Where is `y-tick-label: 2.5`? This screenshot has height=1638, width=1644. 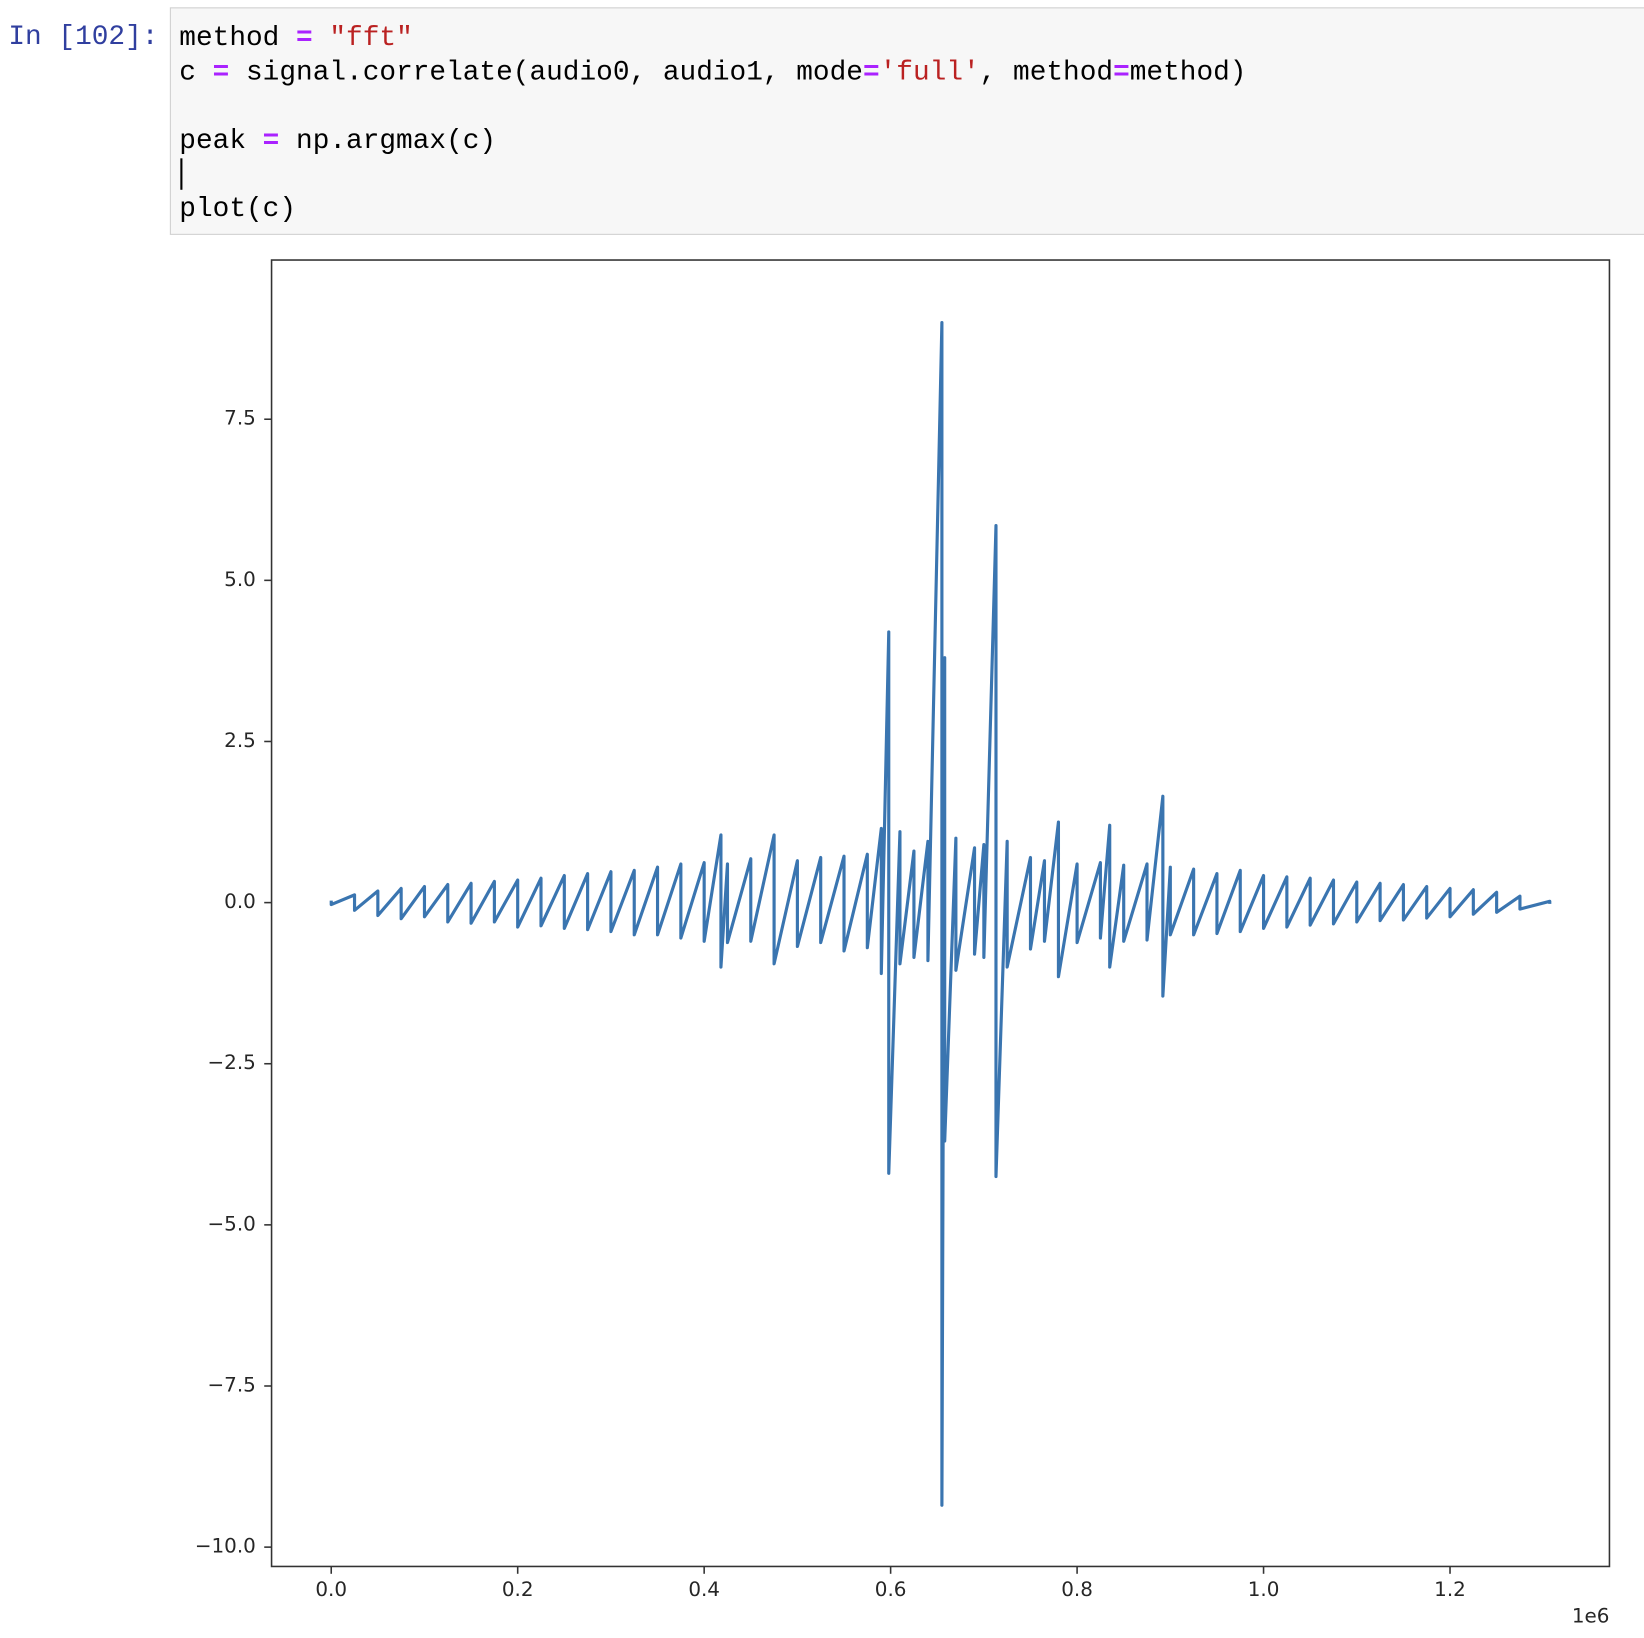
y-tick-label: 2.5 is located at coordinates (240, 740).